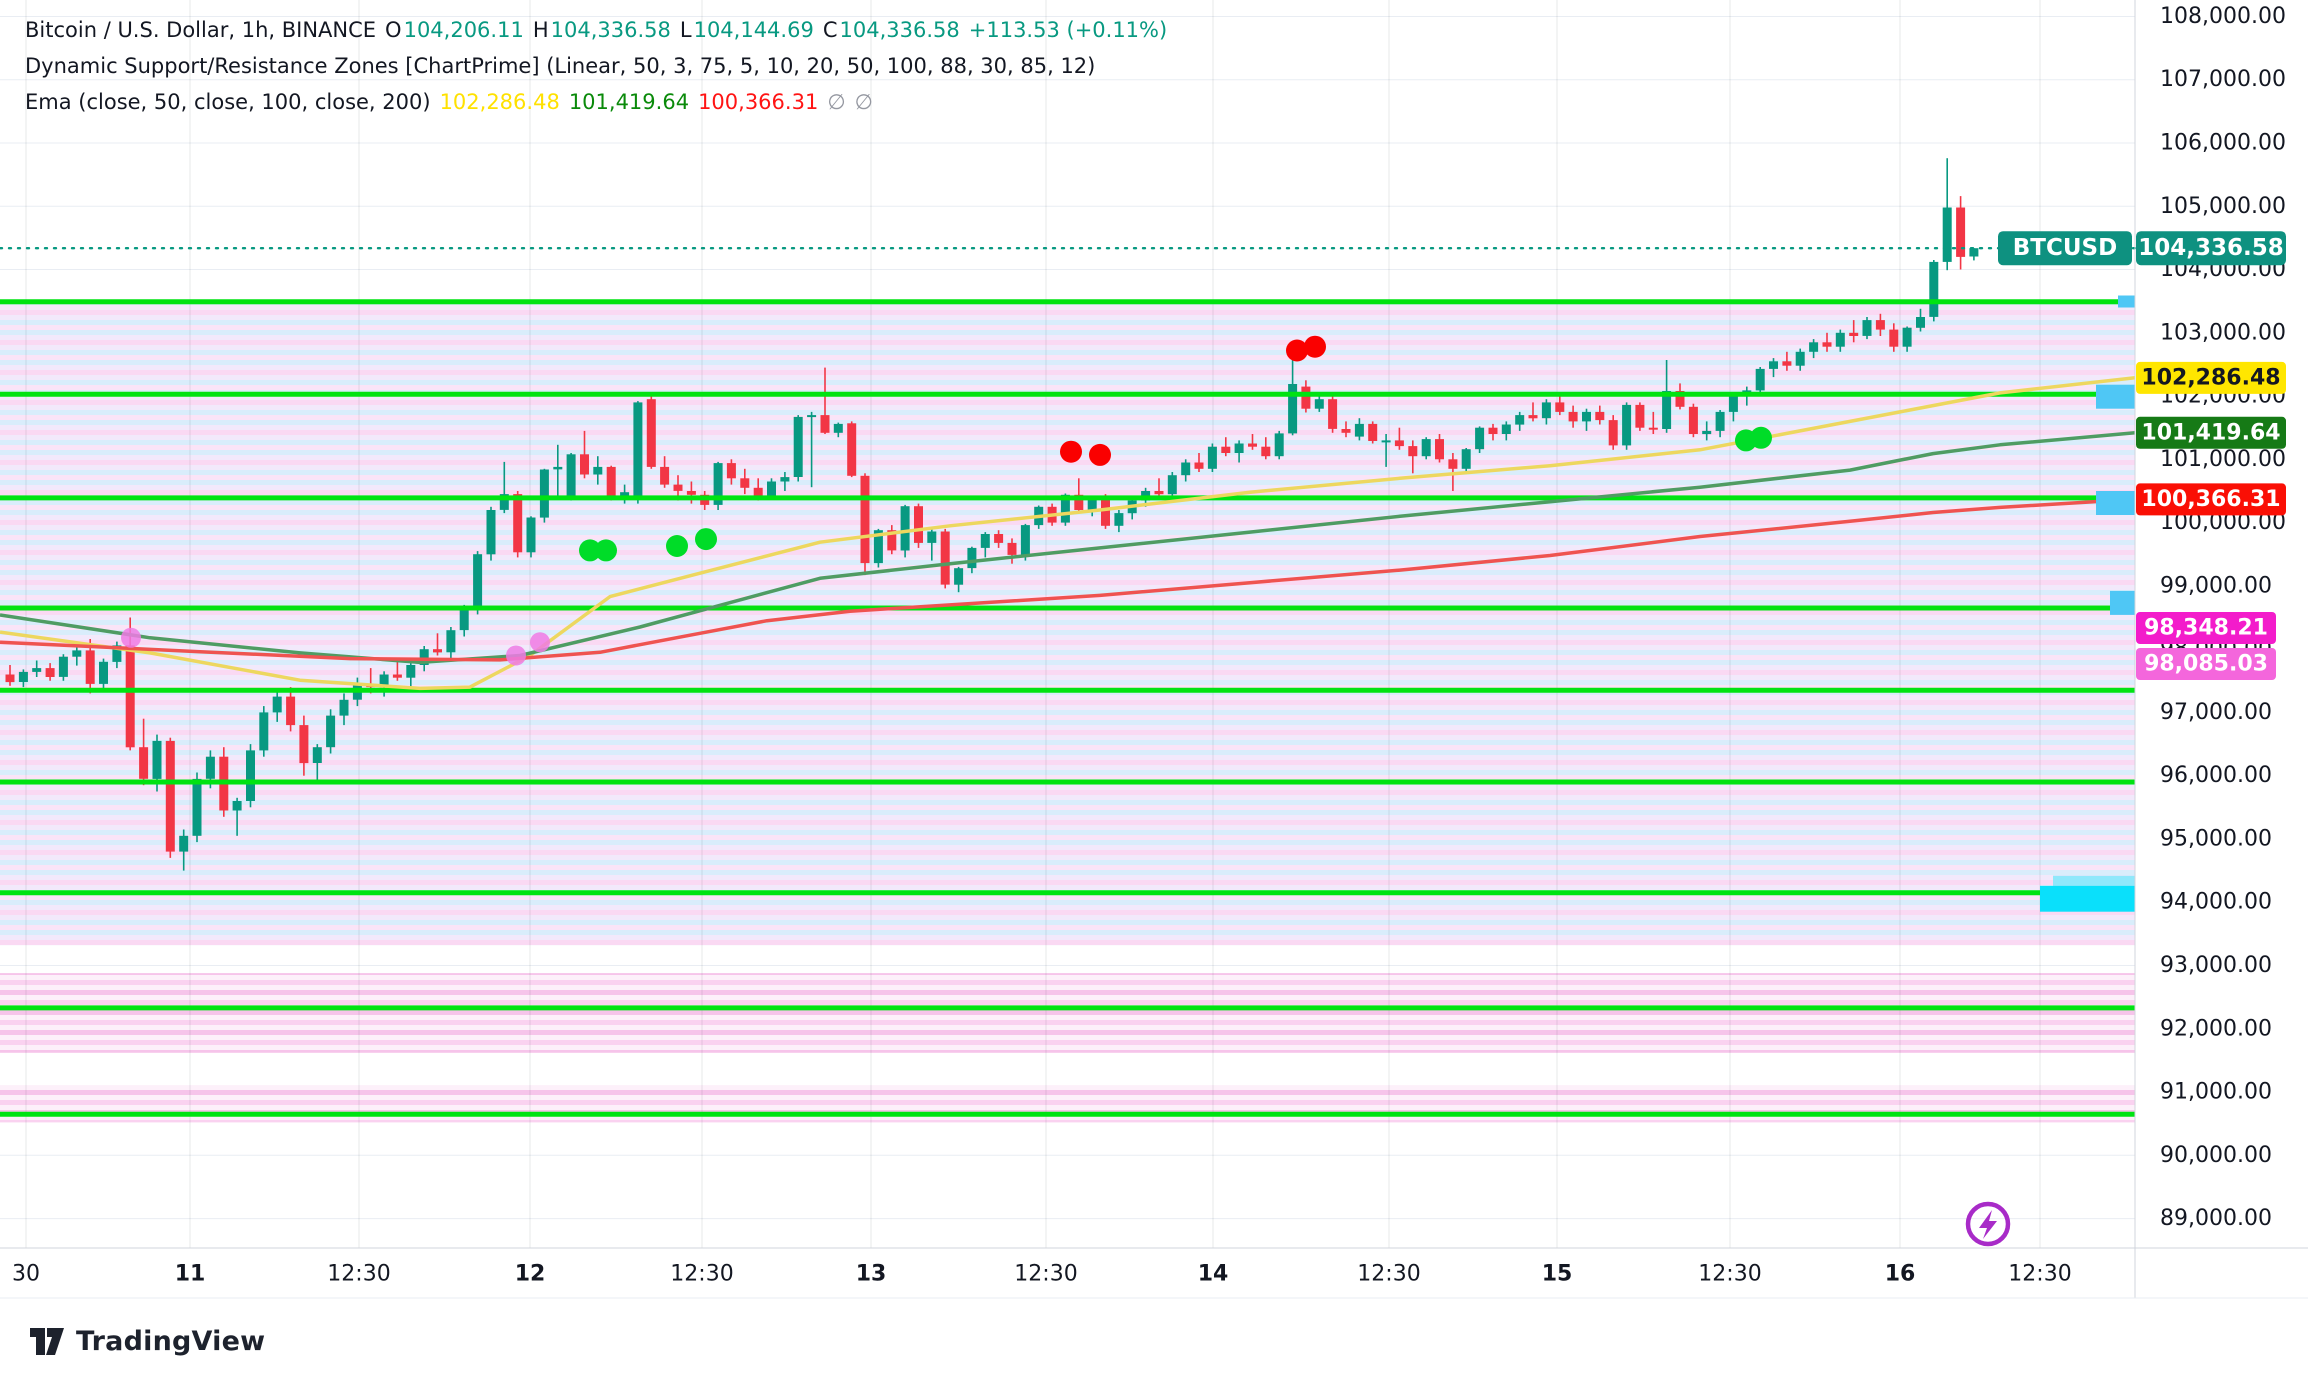 This screenshot has width=2308, height=1376. I want to click on time-tick-label: 30, so click(26, 1274).